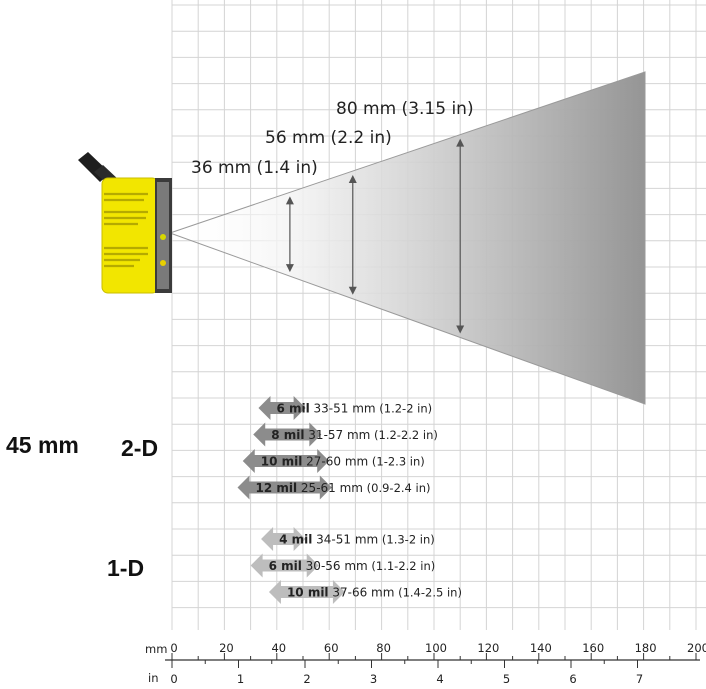 Image resolution: width=706 pixels, height=689 pixels. Describe the element at coordinates (439, 679) in the screenshot. I see `in-tick-label: 4` at that location.